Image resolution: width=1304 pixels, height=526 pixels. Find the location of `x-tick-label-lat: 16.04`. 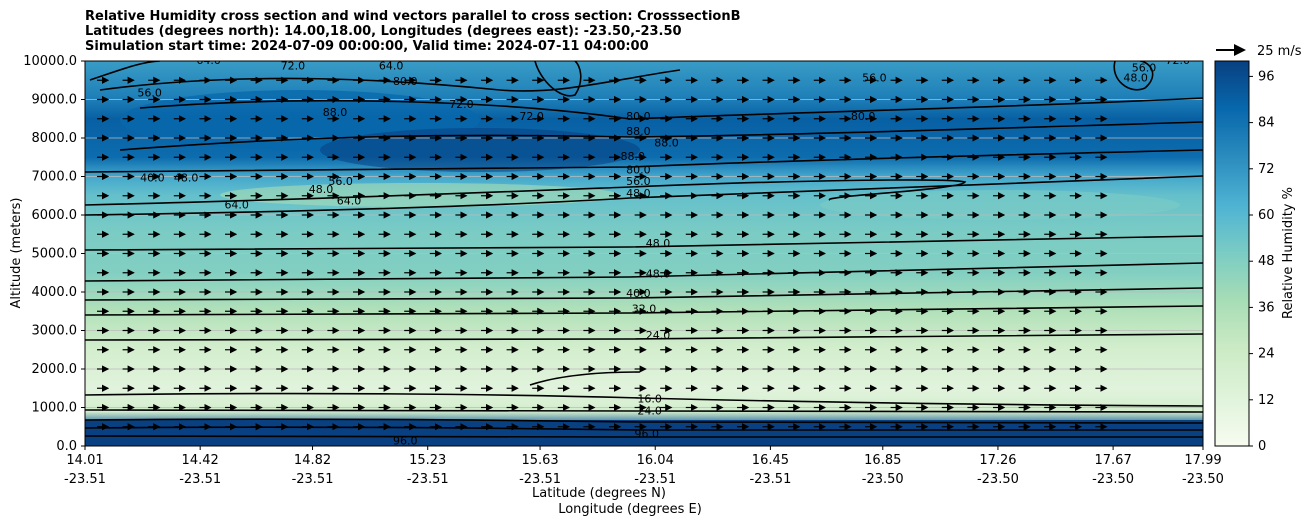

x-tick-label-lat: 16.04 is located at coordinates (655, 460).